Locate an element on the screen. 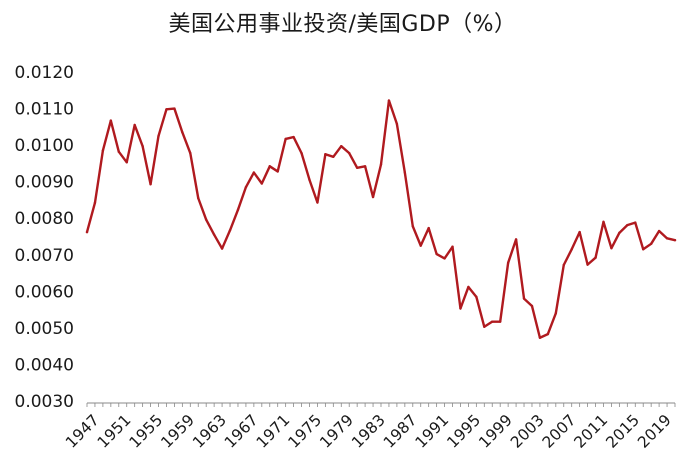 The height and width of the screenshot is (469, 685). x-tick-label: 1971 is located at coordinates (273, 431).